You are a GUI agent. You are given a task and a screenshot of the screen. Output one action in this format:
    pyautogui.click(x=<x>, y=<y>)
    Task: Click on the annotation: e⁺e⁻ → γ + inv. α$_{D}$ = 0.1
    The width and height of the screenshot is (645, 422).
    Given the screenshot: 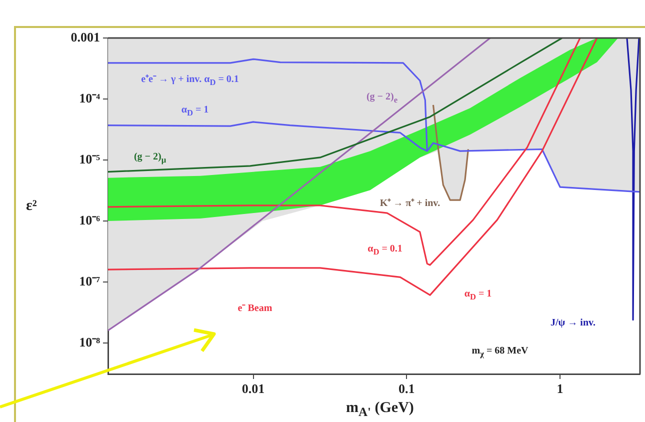 What is the action you would take?
    pyautogui.click(x=190, y=80)
    